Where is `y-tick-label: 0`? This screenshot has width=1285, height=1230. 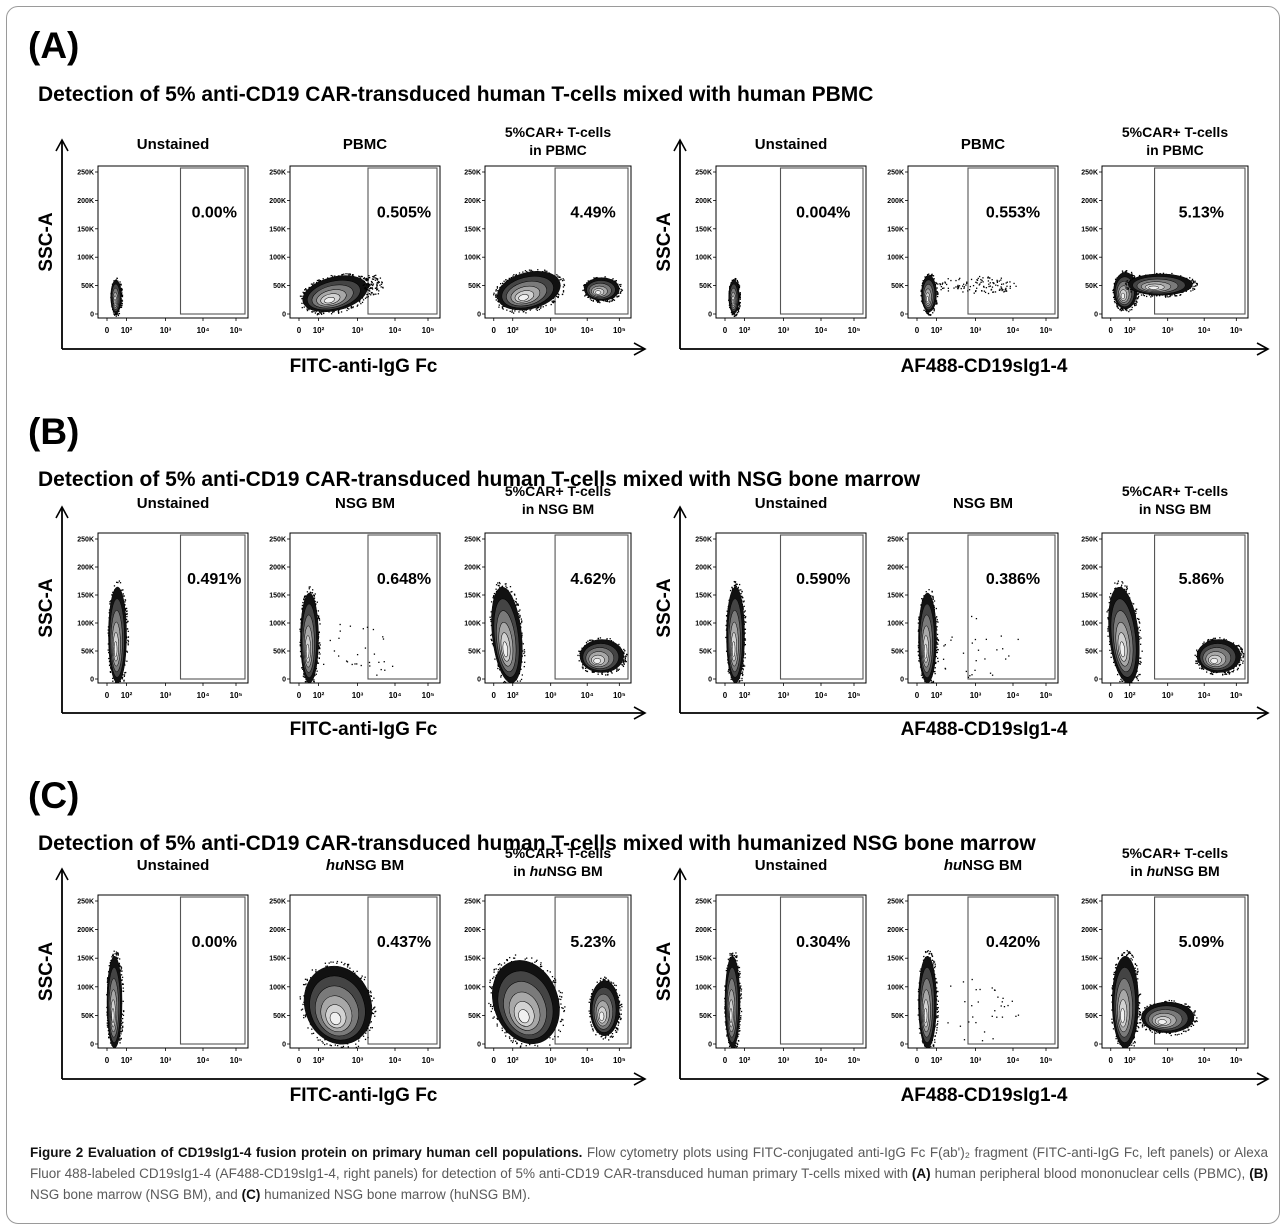
y-tick-label: 0 is located at coordinates (710, 315).